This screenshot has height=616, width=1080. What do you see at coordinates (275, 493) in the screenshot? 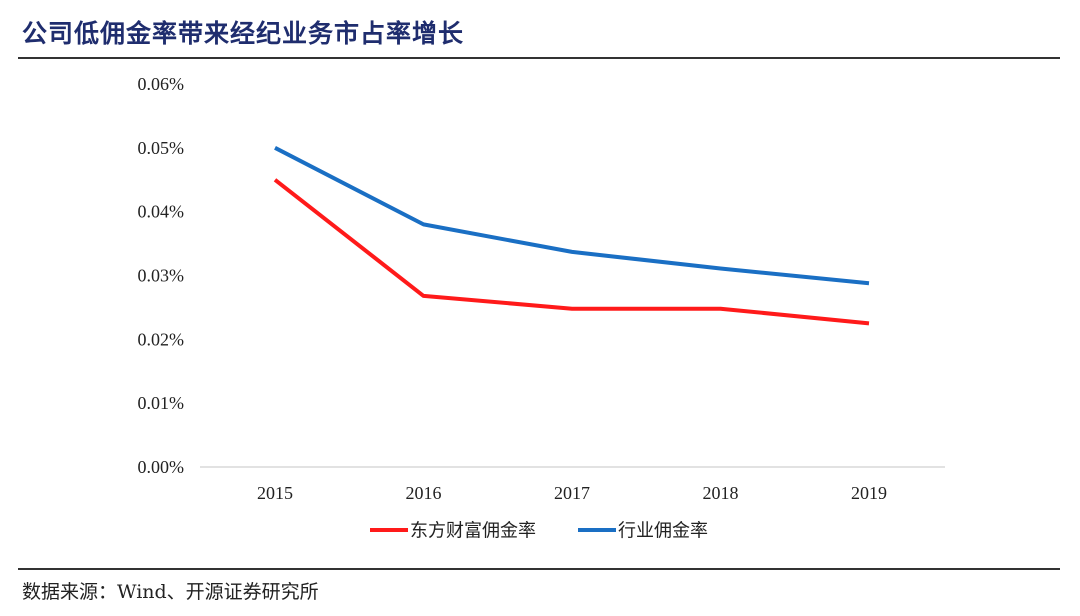
I see `x-tick-label: 2015` at bounding box center [275, 493].